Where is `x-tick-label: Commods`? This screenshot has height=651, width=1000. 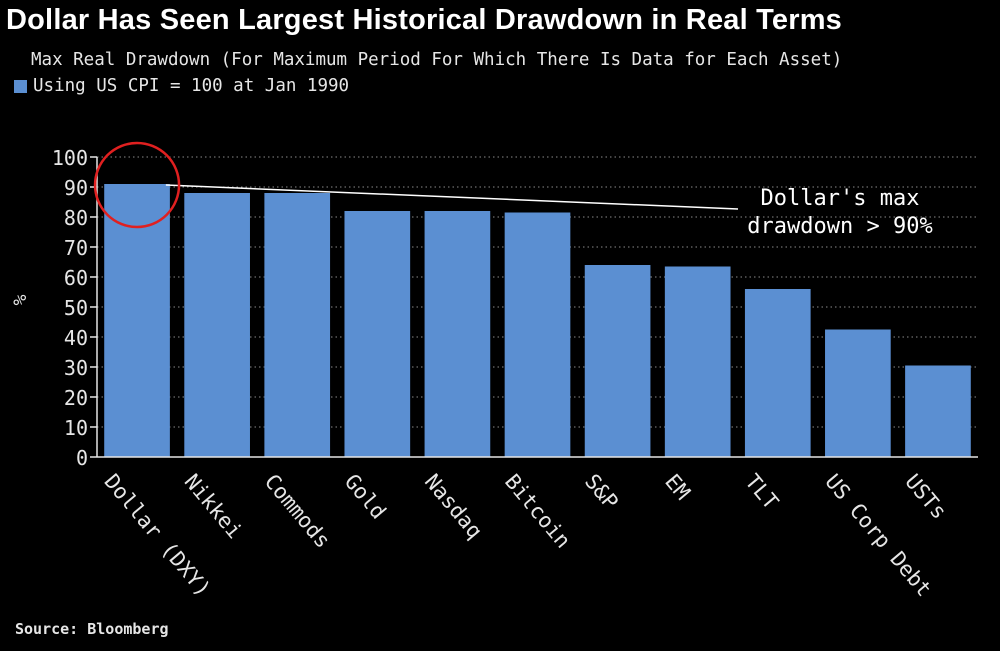
x-tick-label: Commods is located at coordinates (297, 511).